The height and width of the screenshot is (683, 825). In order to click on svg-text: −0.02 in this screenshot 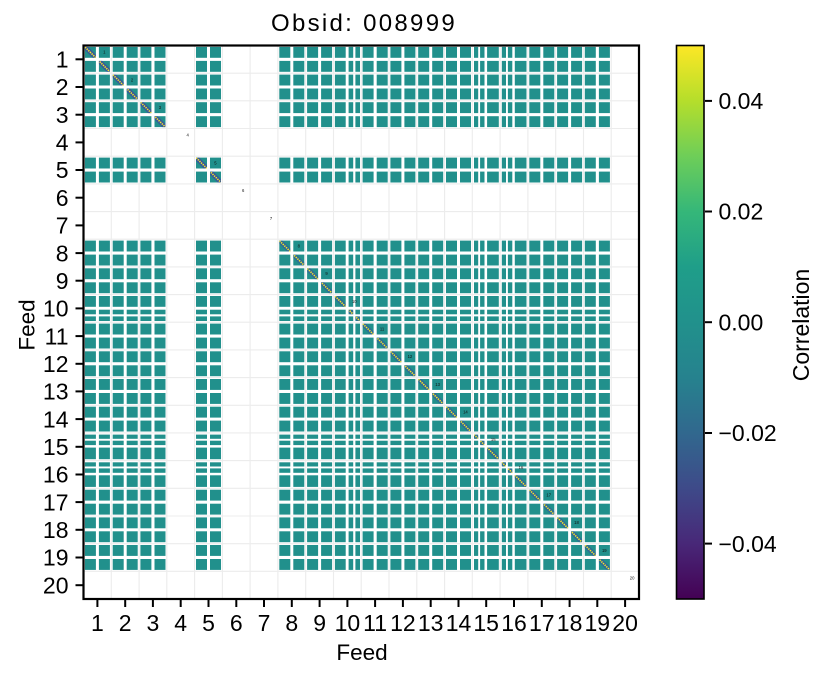, I will do `click(748, 433)`.